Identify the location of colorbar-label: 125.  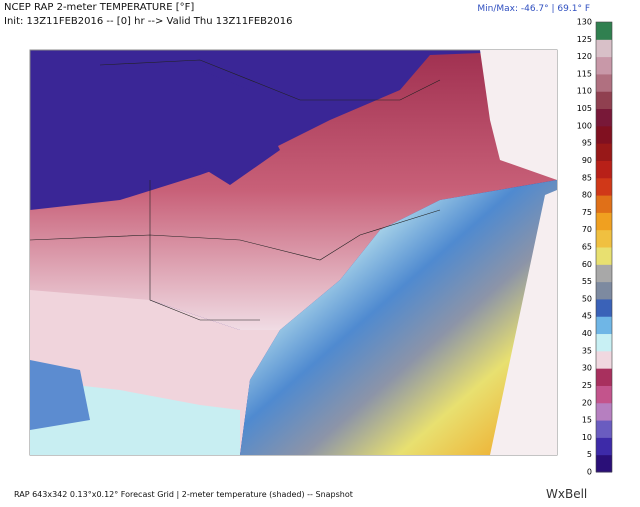
(584, 39).